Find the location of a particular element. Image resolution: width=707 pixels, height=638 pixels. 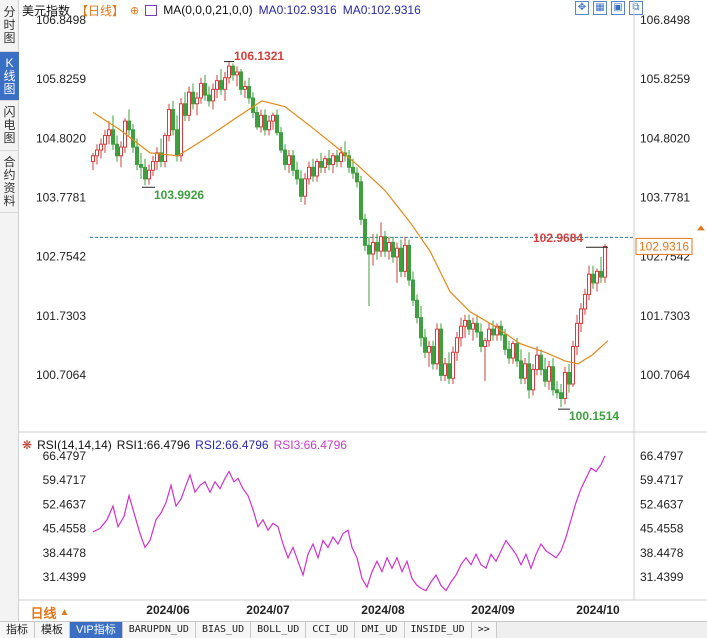

bottom-tab-4: BARUPDN_UD is located at coordinates (159, 630).